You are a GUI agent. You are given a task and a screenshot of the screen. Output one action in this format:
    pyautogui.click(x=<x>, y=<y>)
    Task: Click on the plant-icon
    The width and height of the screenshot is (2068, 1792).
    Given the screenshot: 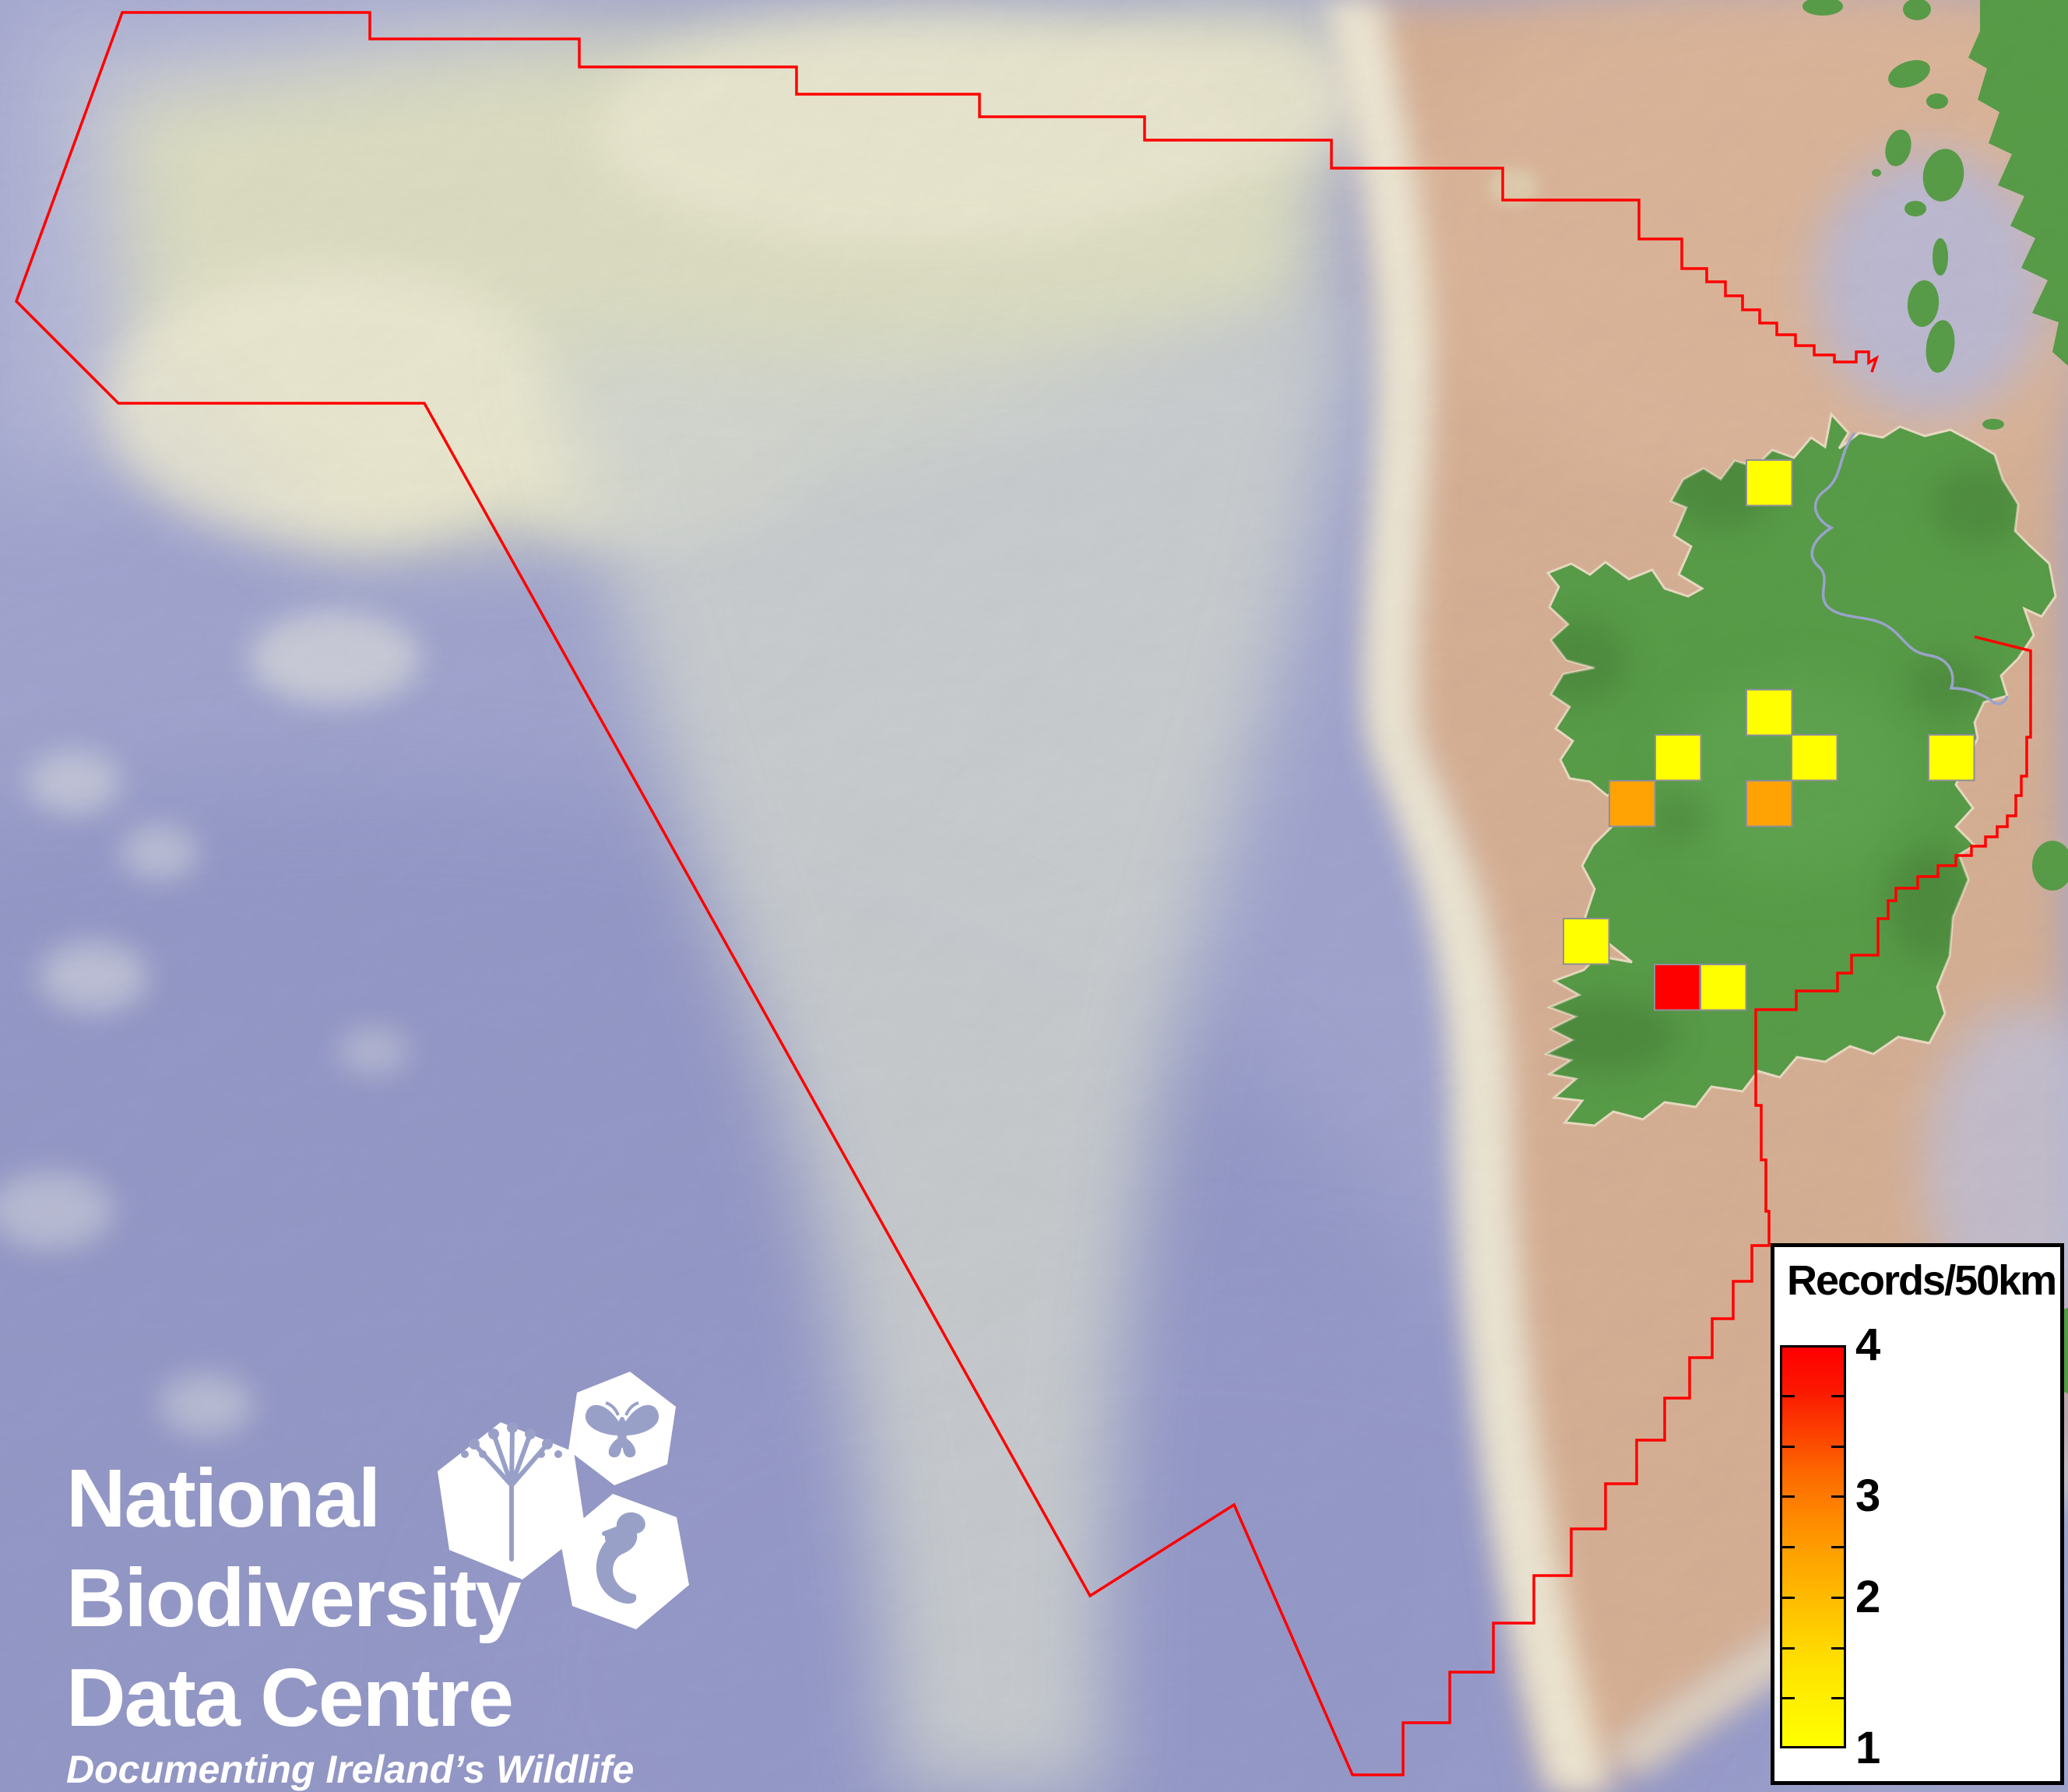 What is the action you would take?
    pyautogui.click(x=512, y=1492)
    